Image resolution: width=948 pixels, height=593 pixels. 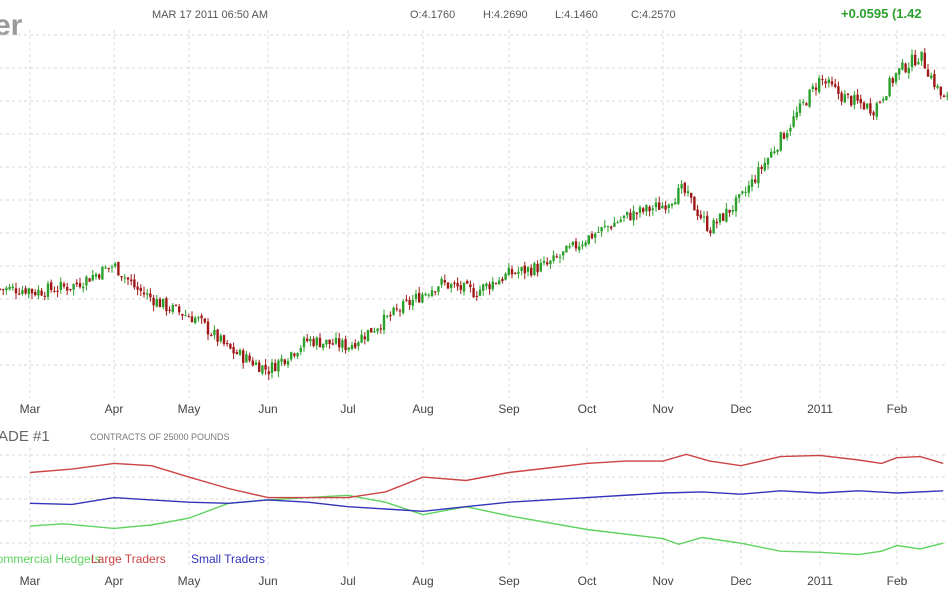 I want to click on x-tick-label: Jun, so click(x=267, y=581).